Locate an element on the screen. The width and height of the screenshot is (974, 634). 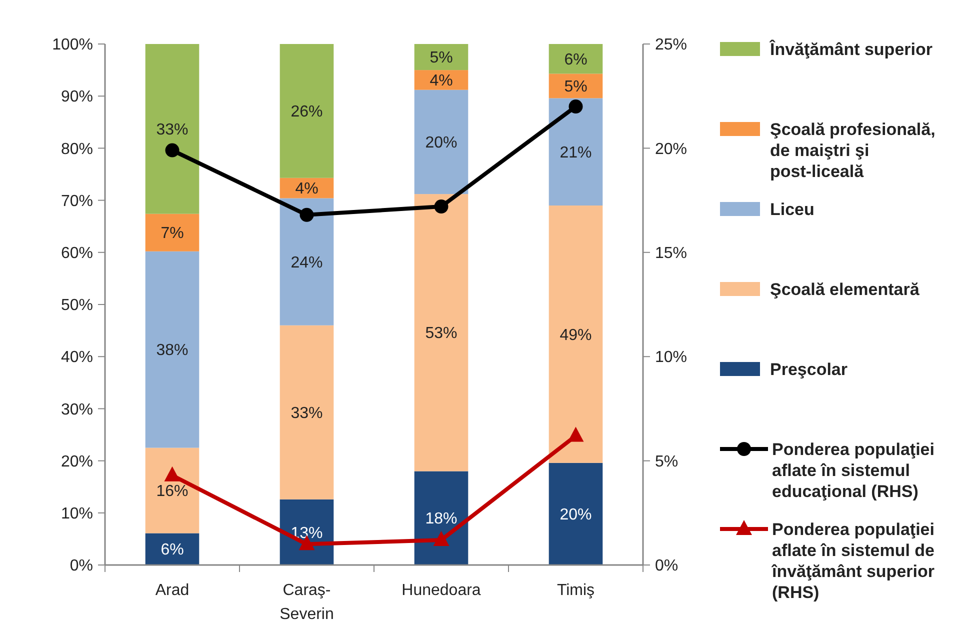
x-tick-label: Timiş is located at coordinates (575, 590).